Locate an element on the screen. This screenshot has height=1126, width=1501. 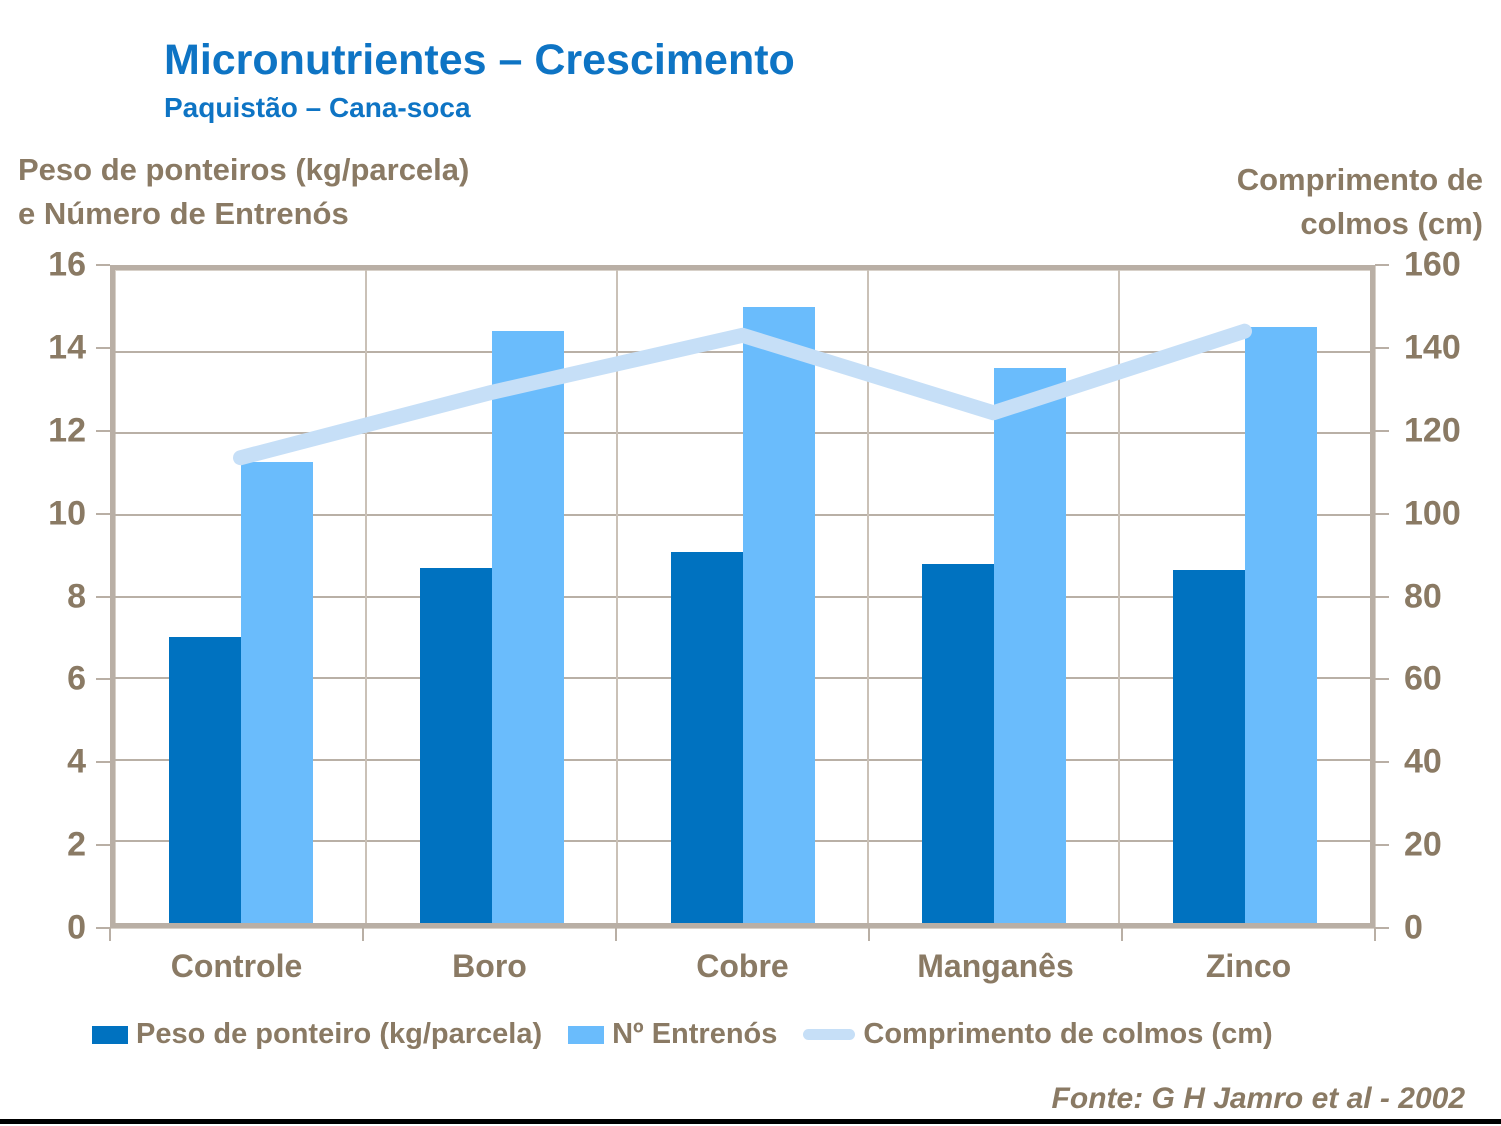
legend-label: Nº Entrenós is located at coordinates (695, 1034).